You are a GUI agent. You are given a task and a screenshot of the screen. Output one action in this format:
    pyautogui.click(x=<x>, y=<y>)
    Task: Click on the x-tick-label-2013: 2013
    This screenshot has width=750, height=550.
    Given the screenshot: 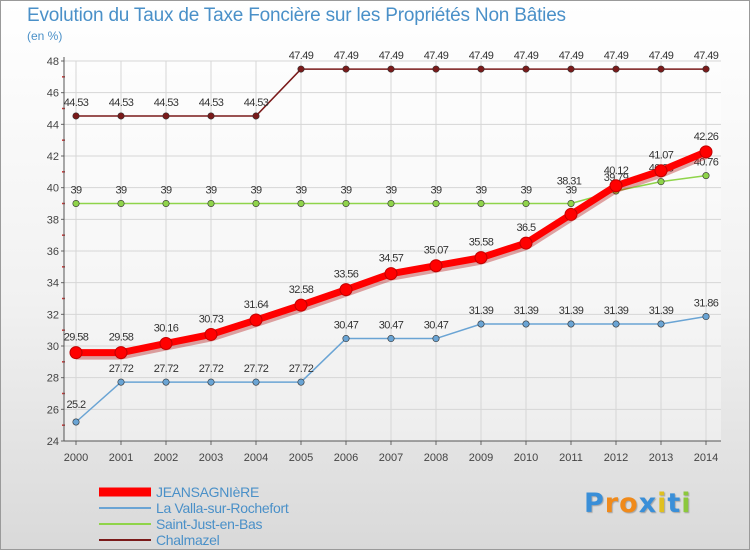 What is the action you would take?
    pyautogui.click(x=661, y=458)
    